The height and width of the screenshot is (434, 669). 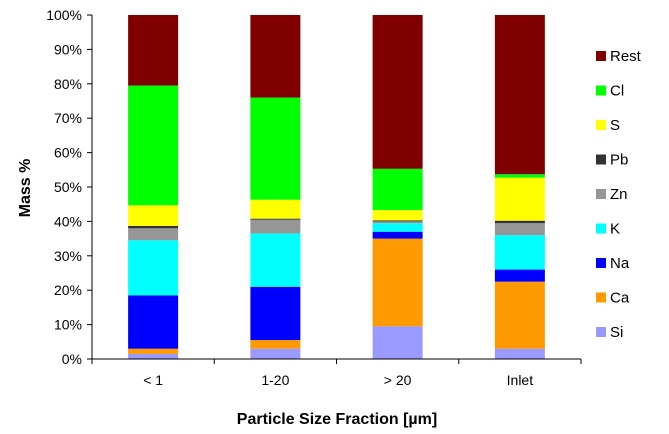 What do you see at coordinates (68, 49) in the screenshot?
I see `y-tick-label: 90%` at bounding box center [68, 49].